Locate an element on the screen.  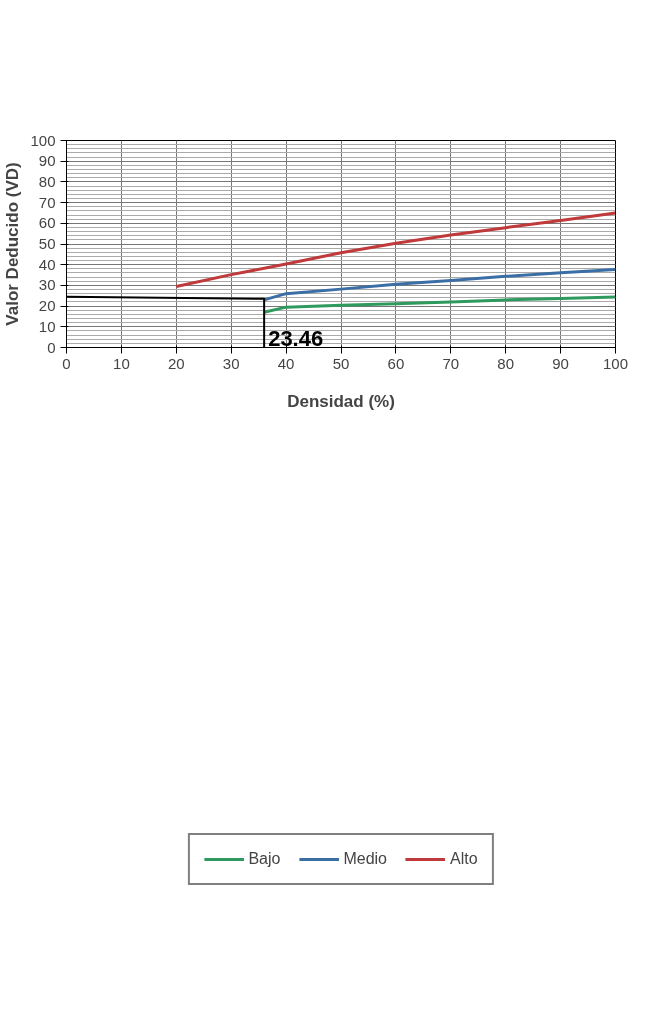
y-tick-label: 100 is located at coordinates (43, 140).